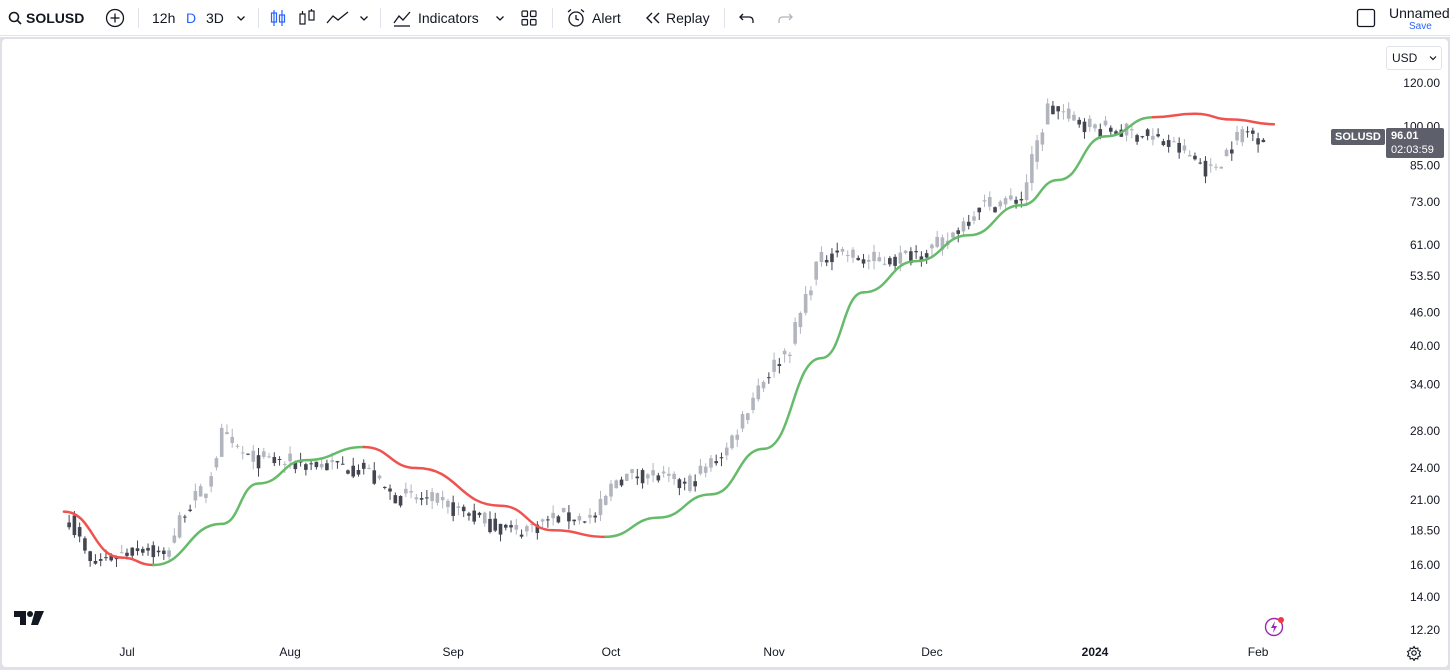 The height and width of the screenshot is (672, 1450). I want to click on indicators-button: Indicators, so click(435, 18).